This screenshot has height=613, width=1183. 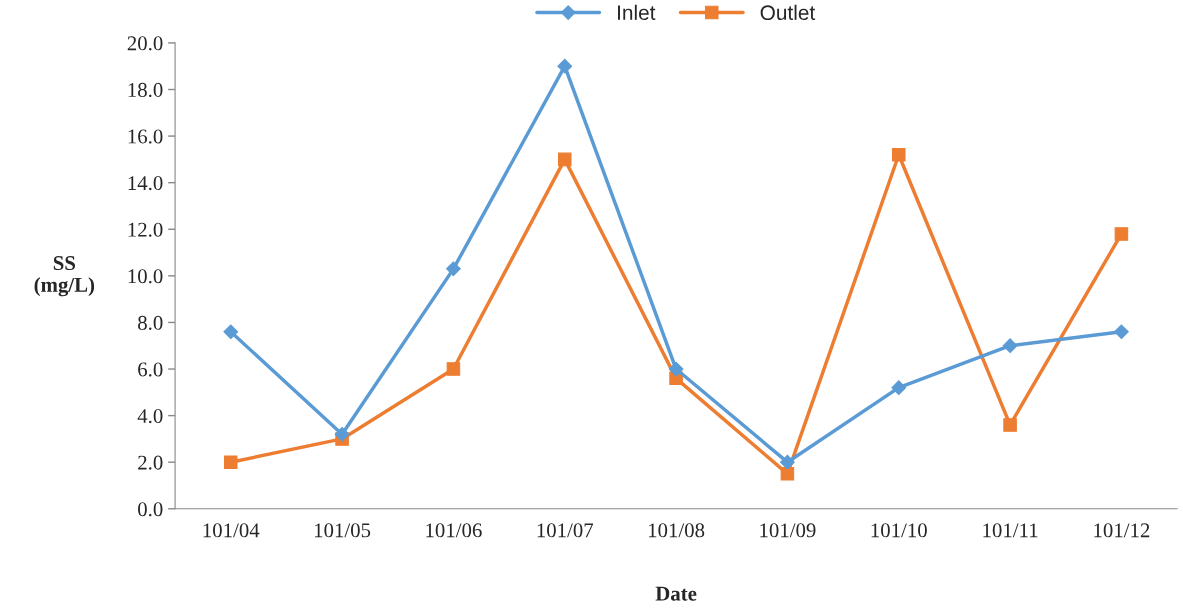 What do you see at coordinates (1122, 530) in the screenshot?
I see `x-tick-label: 101/12` at bounding box center [1122, 530].